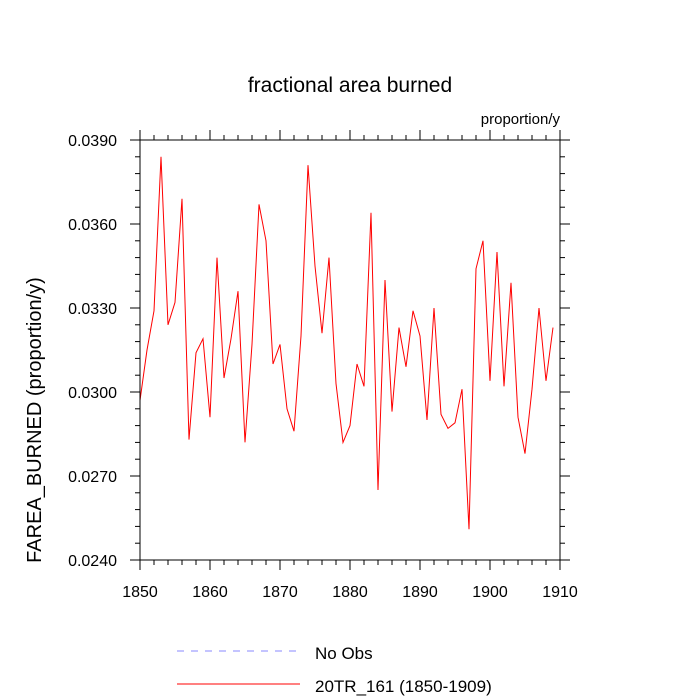  What do you see at coordinates (35, 420) in the screenshot?
I see `y-axis-label: FAREA_BURNED (proportion/y)` at bounding box center [35, 420].